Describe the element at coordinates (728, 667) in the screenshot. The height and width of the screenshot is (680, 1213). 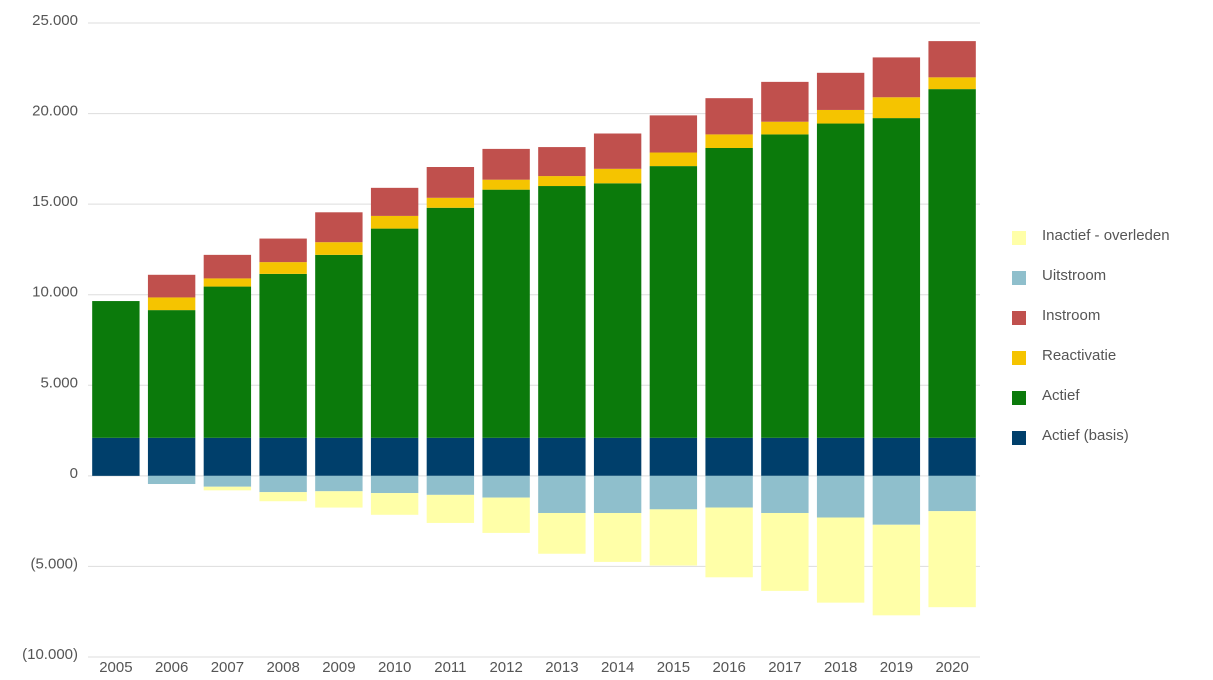
I see `x-tick-label: 2016` at that location.